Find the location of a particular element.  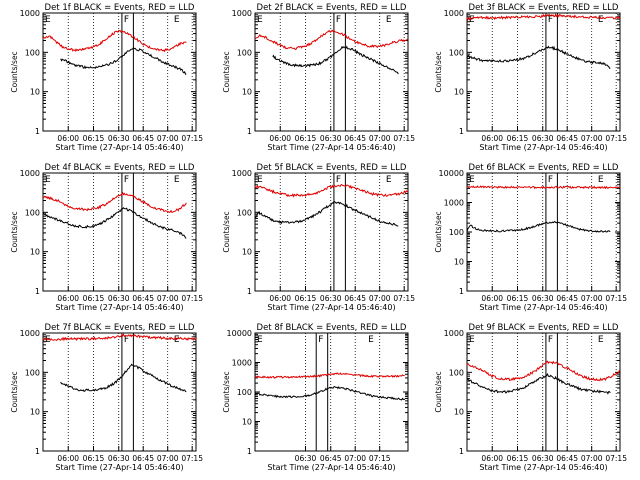

y-tick-label: 10000 is located at coordinates (239, 333).